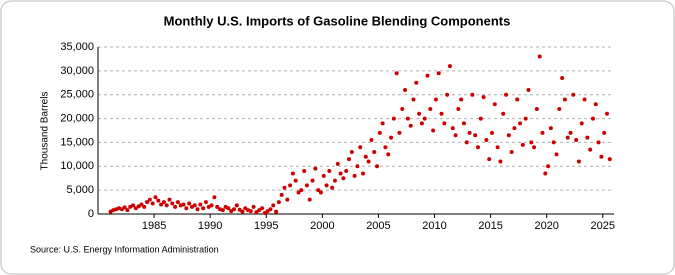 This screenshot has height=275, width=675. I want to click on y-tick-label: 35,000, so click(77, 47).